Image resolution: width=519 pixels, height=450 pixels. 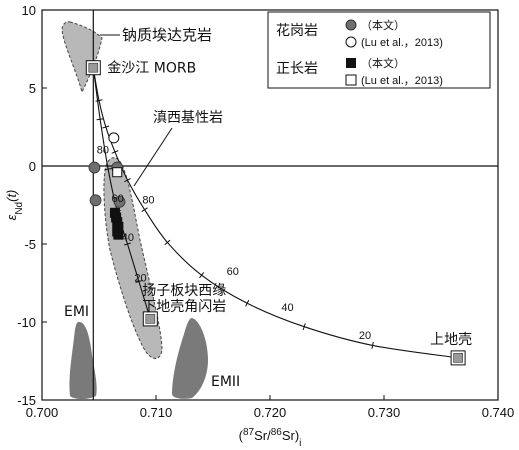 What do you see at coordinates (11, 196) in the screenshot?
I see `y-axis-label-part: (t)` at bounding box center [11, 196].